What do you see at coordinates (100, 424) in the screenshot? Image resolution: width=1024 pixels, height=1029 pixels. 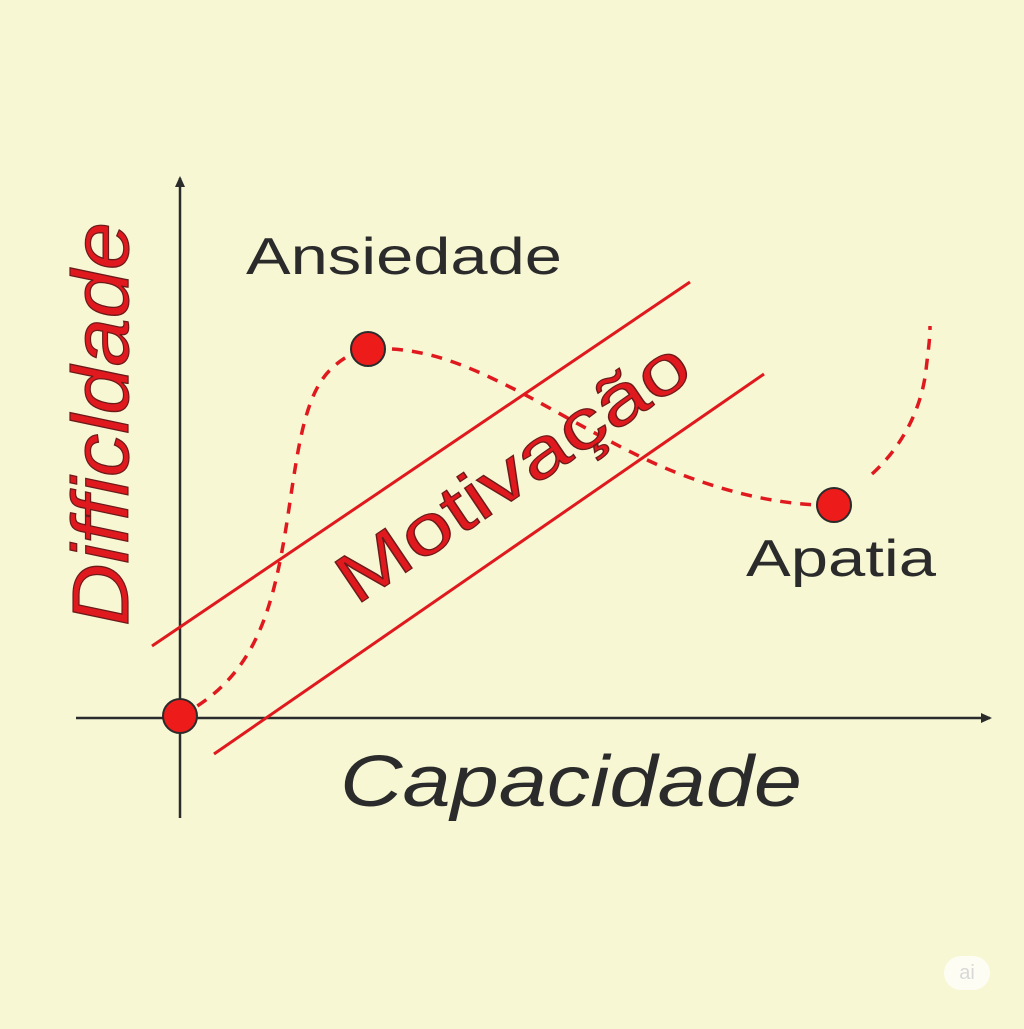 I see `y-axis-label: Difficldade` at bounding box center [100, 424].